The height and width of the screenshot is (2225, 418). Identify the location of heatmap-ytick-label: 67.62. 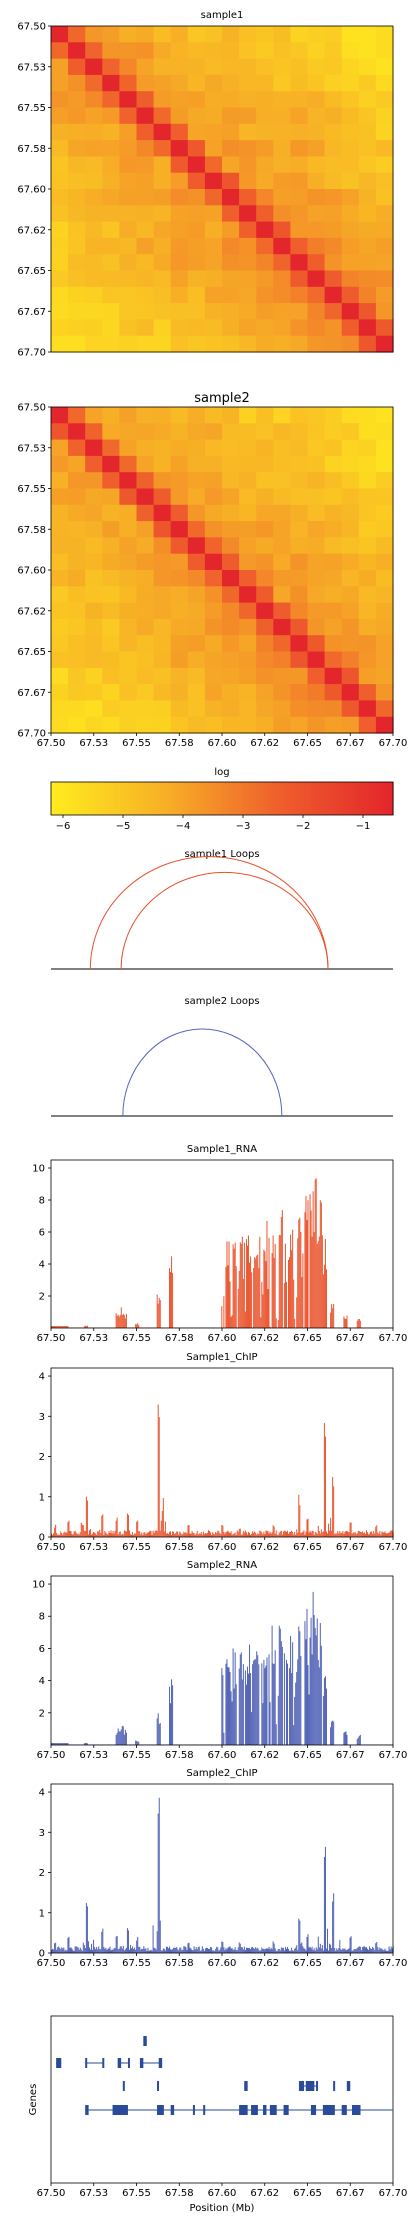
(31, 230).